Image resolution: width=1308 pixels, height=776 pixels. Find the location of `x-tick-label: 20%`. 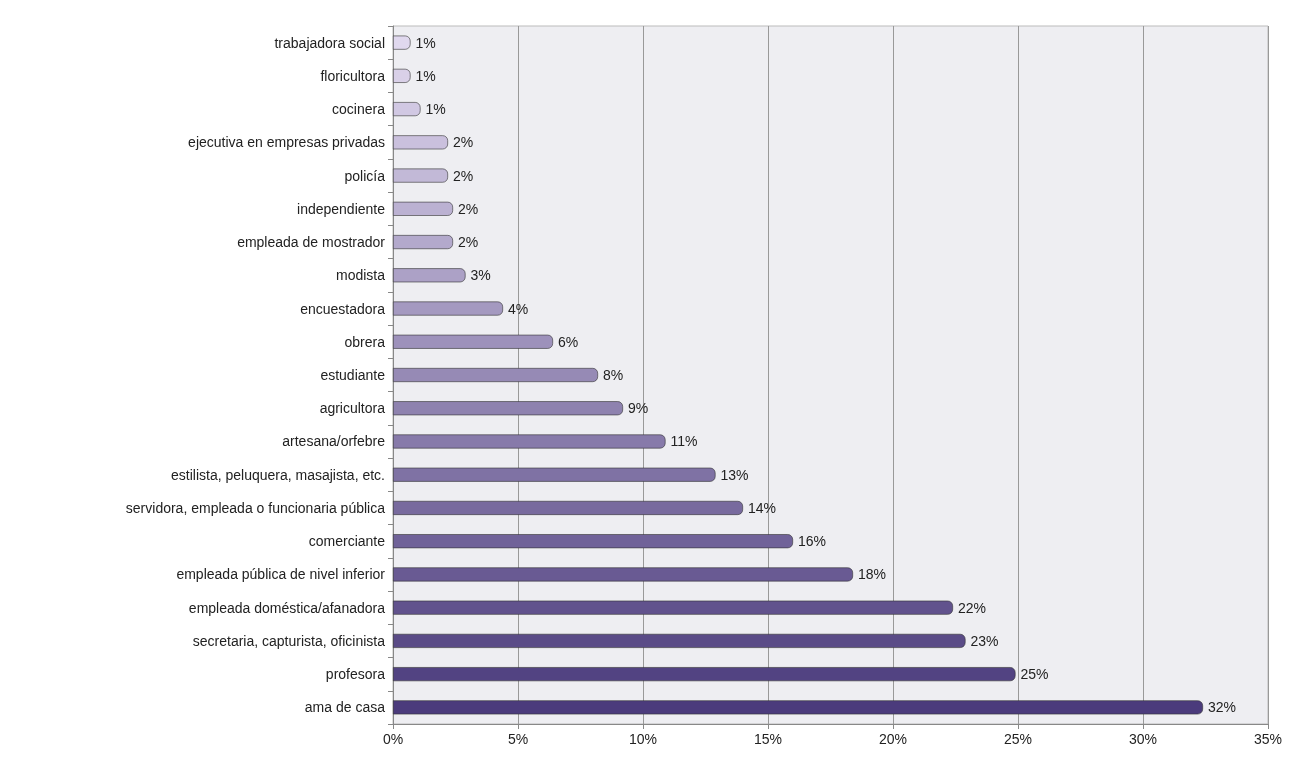

x-tick-label: 20% is located at coordinates (893, 739).